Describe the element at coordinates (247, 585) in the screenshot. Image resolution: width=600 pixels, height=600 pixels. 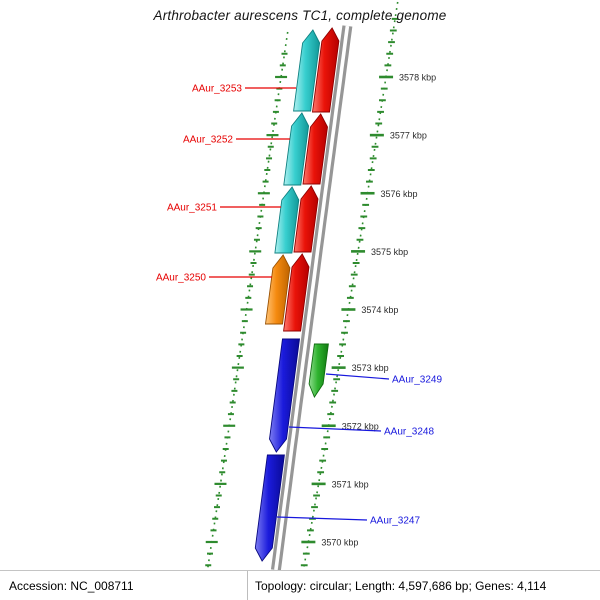
I see `status-divider` at that location.